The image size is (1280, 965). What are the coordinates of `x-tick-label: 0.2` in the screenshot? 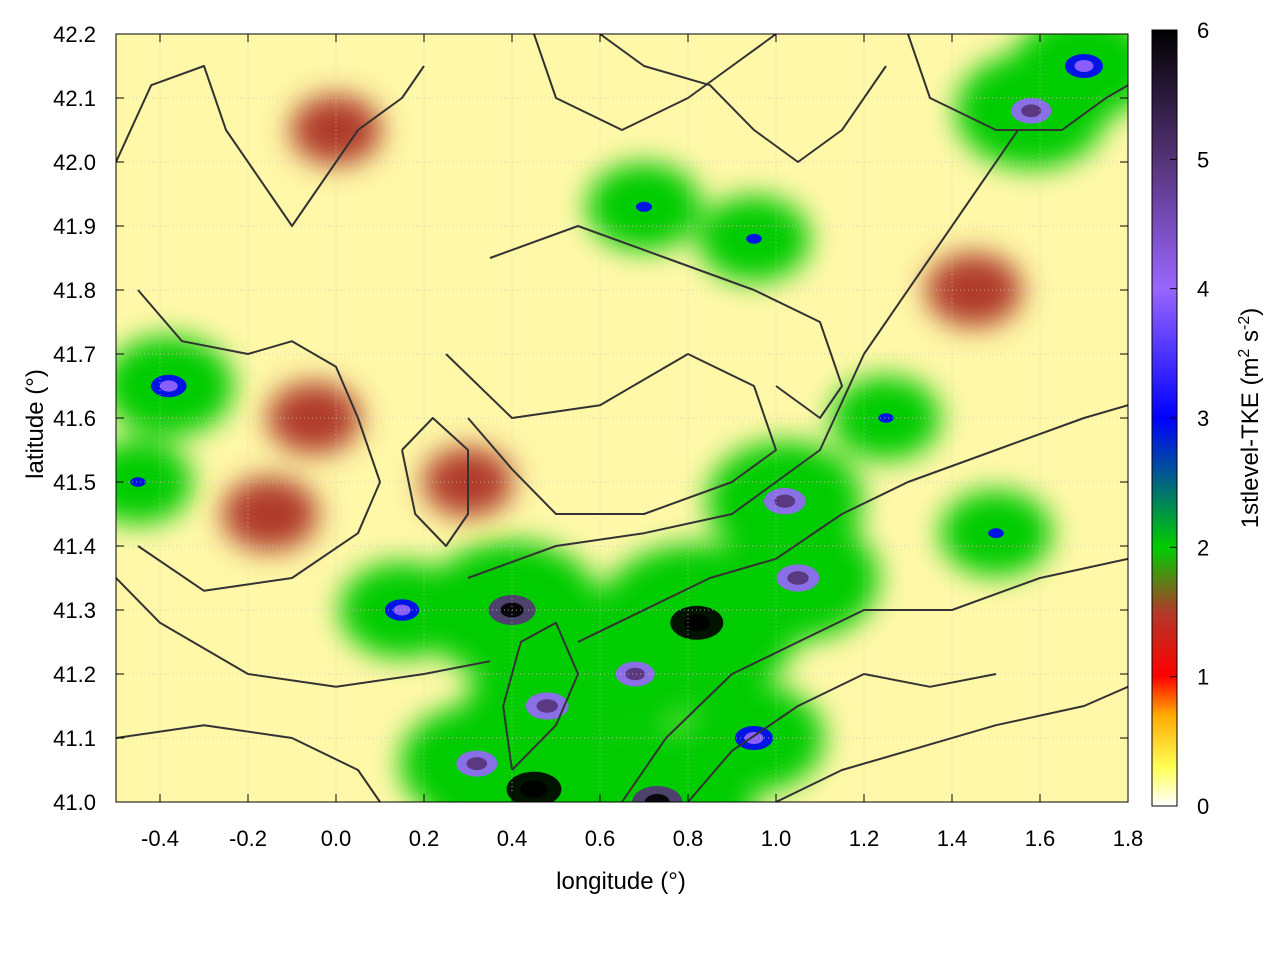 It's located at (424, 838).